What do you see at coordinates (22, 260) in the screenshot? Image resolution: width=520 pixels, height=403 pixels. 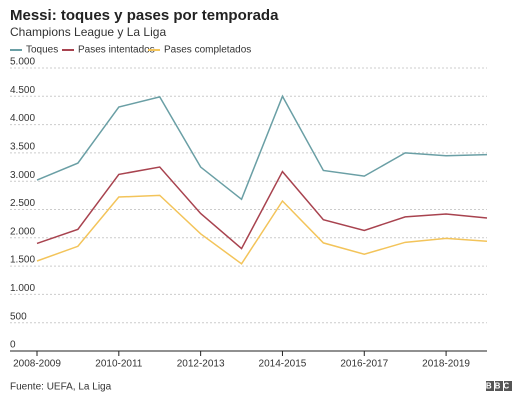 I see `y-tick-label: 1.500` at bounding box center [22, 260].